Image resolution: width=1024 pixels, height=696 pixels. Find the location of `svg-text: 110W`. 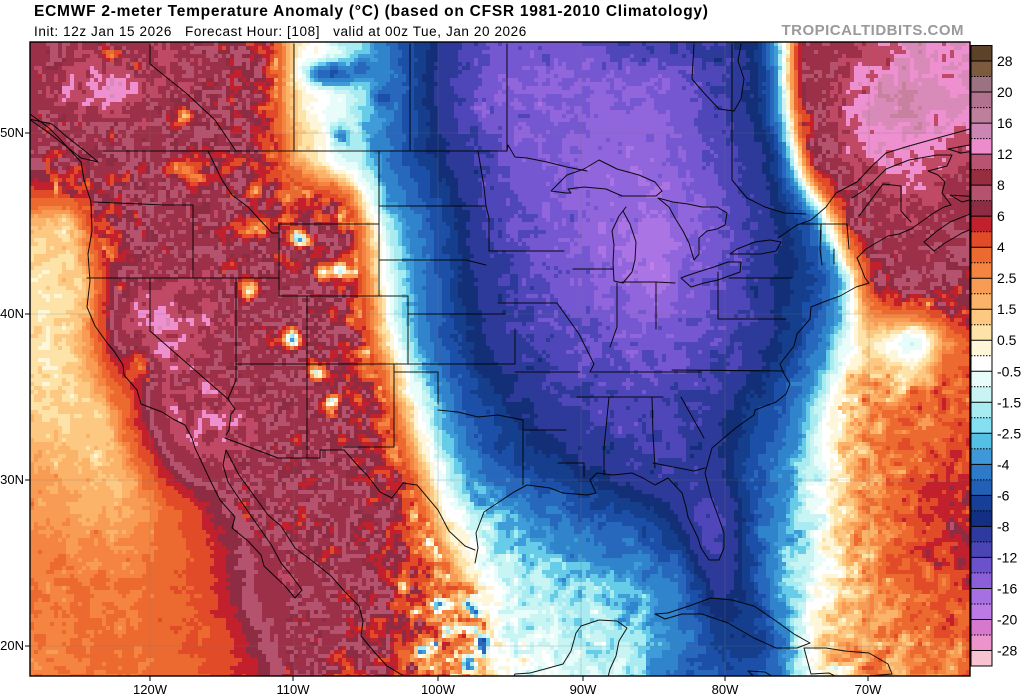

svg-text: 110W is located at coordinates (294, 689).